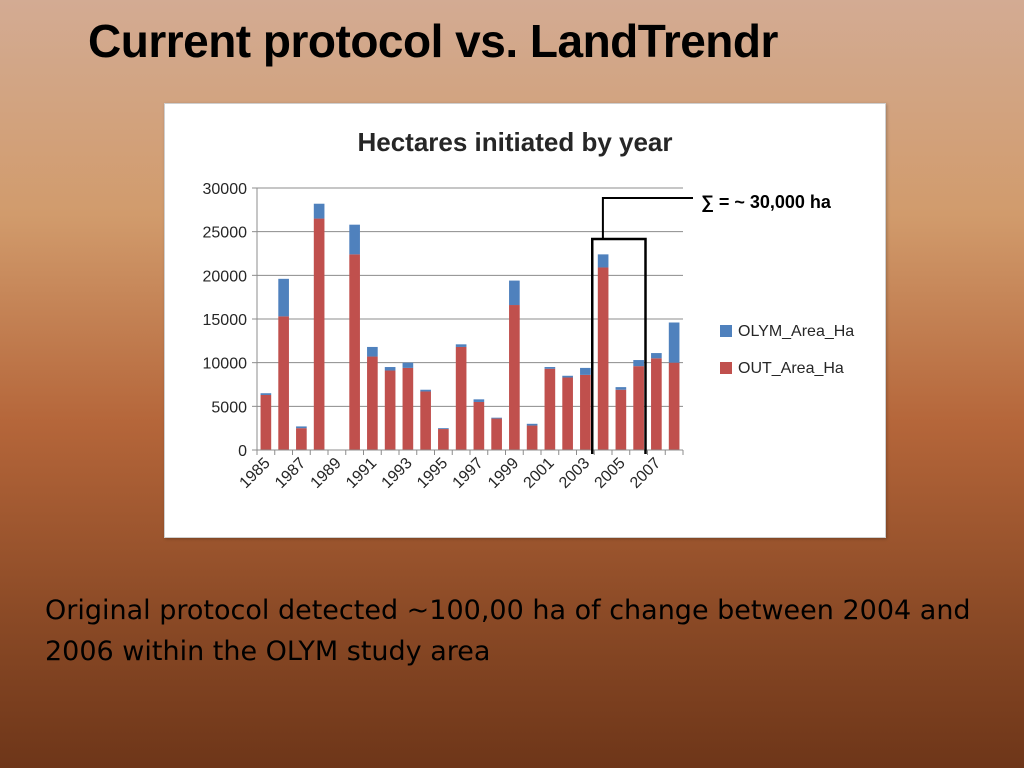 This screenshot has height=768, width=1024. What do you see at coordinates (574, 473) in the screenshot?
I see `x-tick-label: 2003` at bounding box center [574, 473].